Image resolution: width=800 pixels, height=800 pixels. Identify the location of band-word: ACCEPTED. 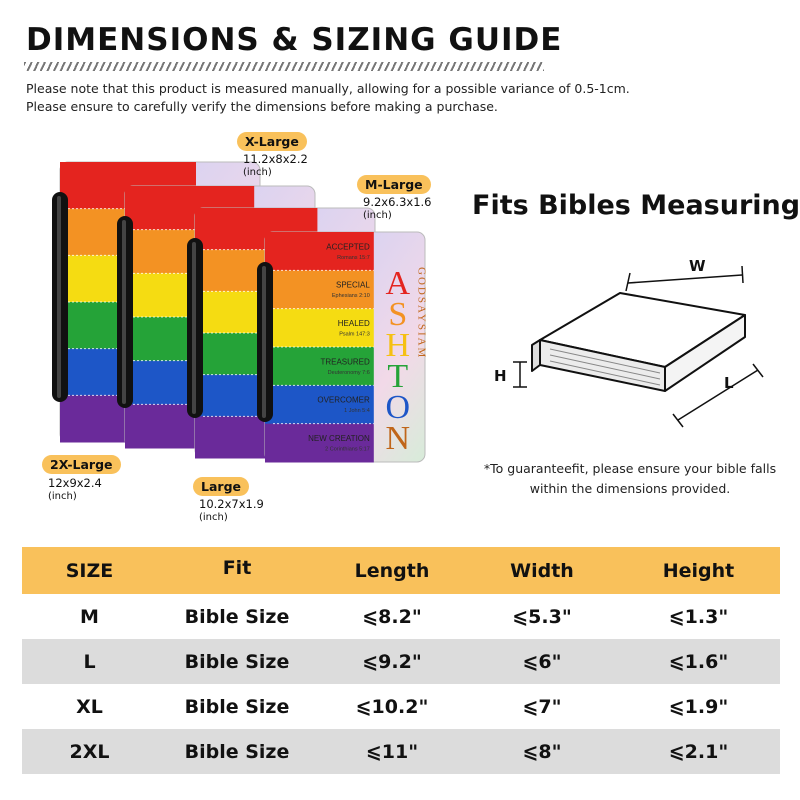
(348, 246).